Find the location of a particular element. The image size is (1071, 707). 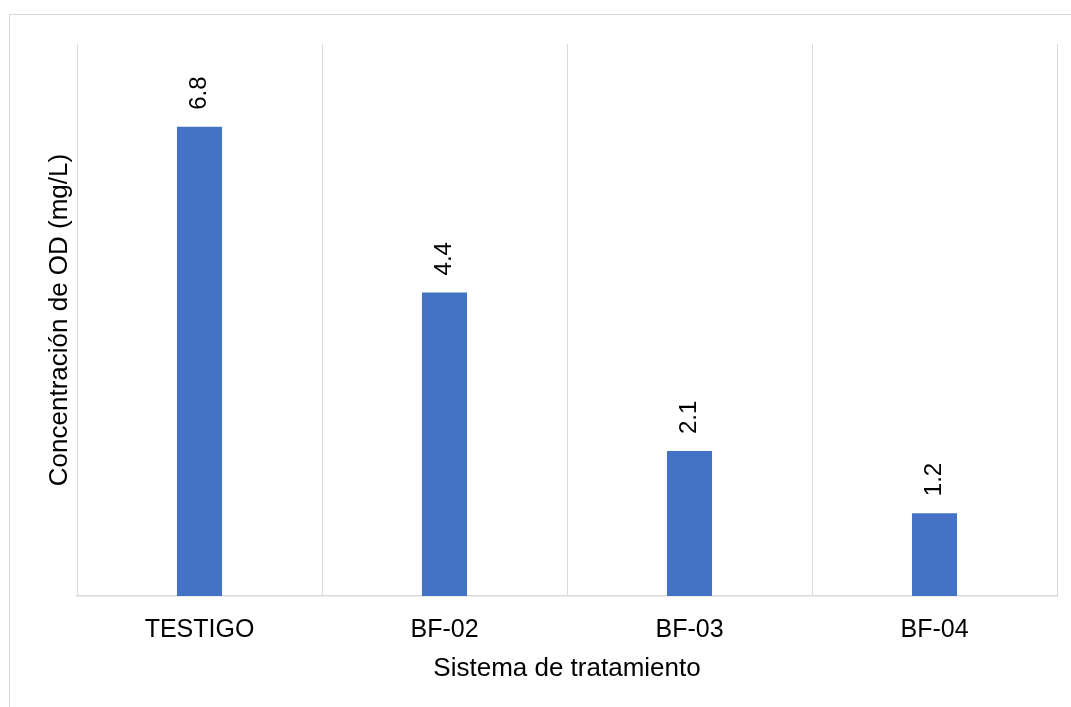

data-label: 4.4 is located at coordinates (443, 259).